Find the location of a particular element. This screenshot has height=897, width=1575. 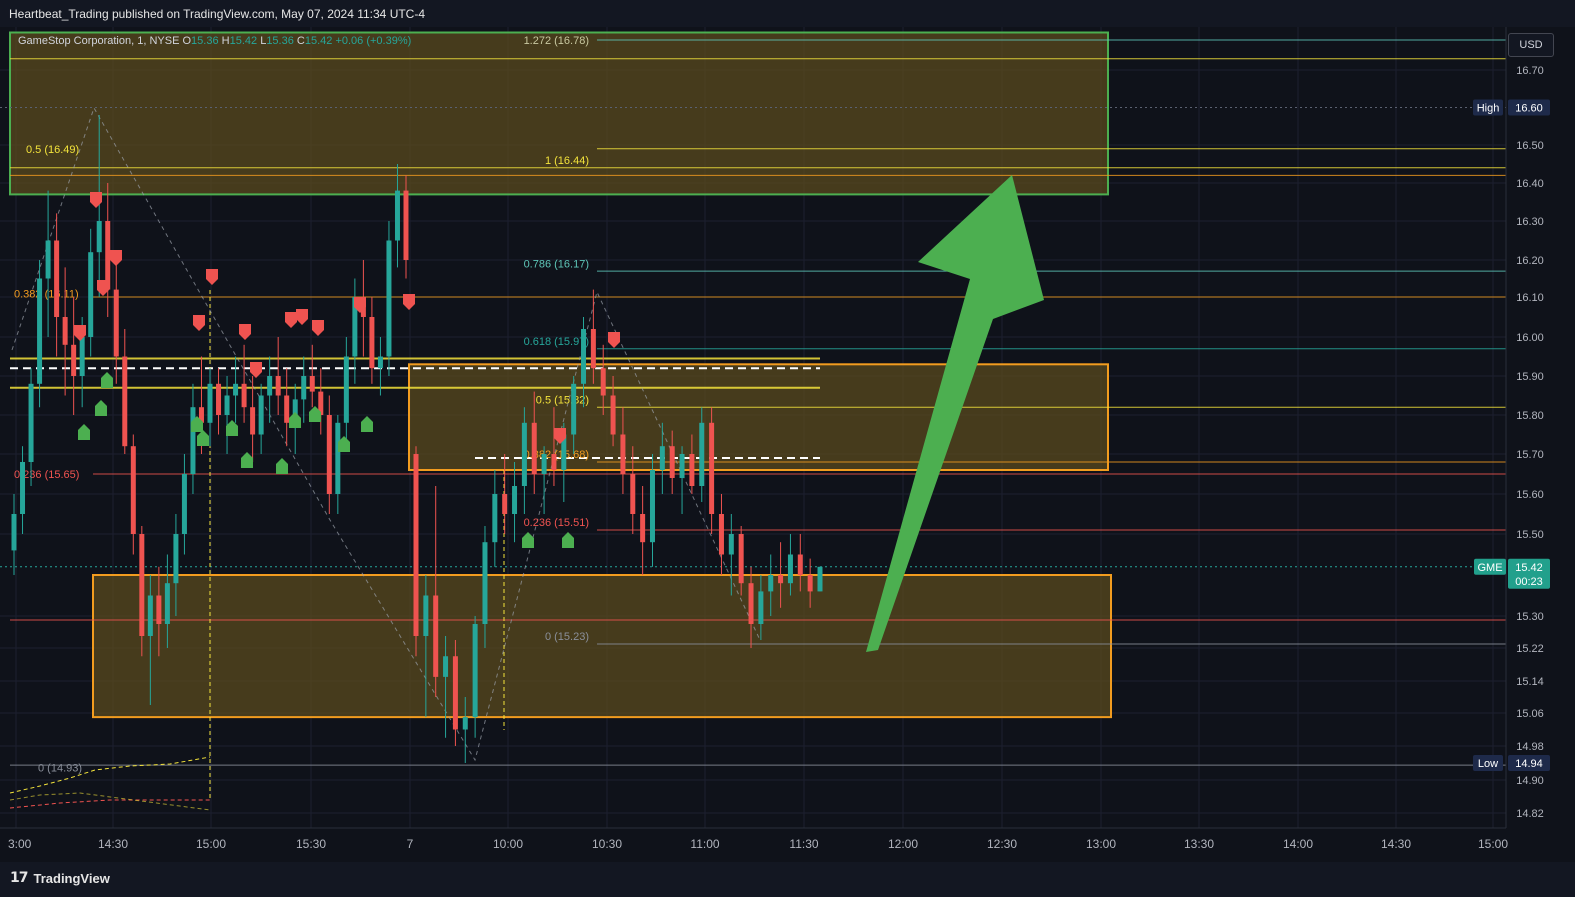

currency-button: USD is located at coordinates (1531, 45).